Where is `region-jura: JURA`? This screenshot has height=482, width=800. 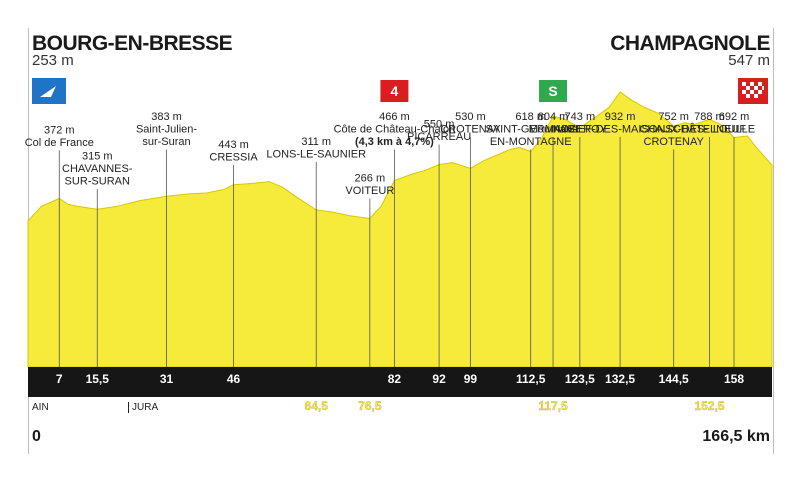
region-jura: JURA is located at coordinates (143, 407).